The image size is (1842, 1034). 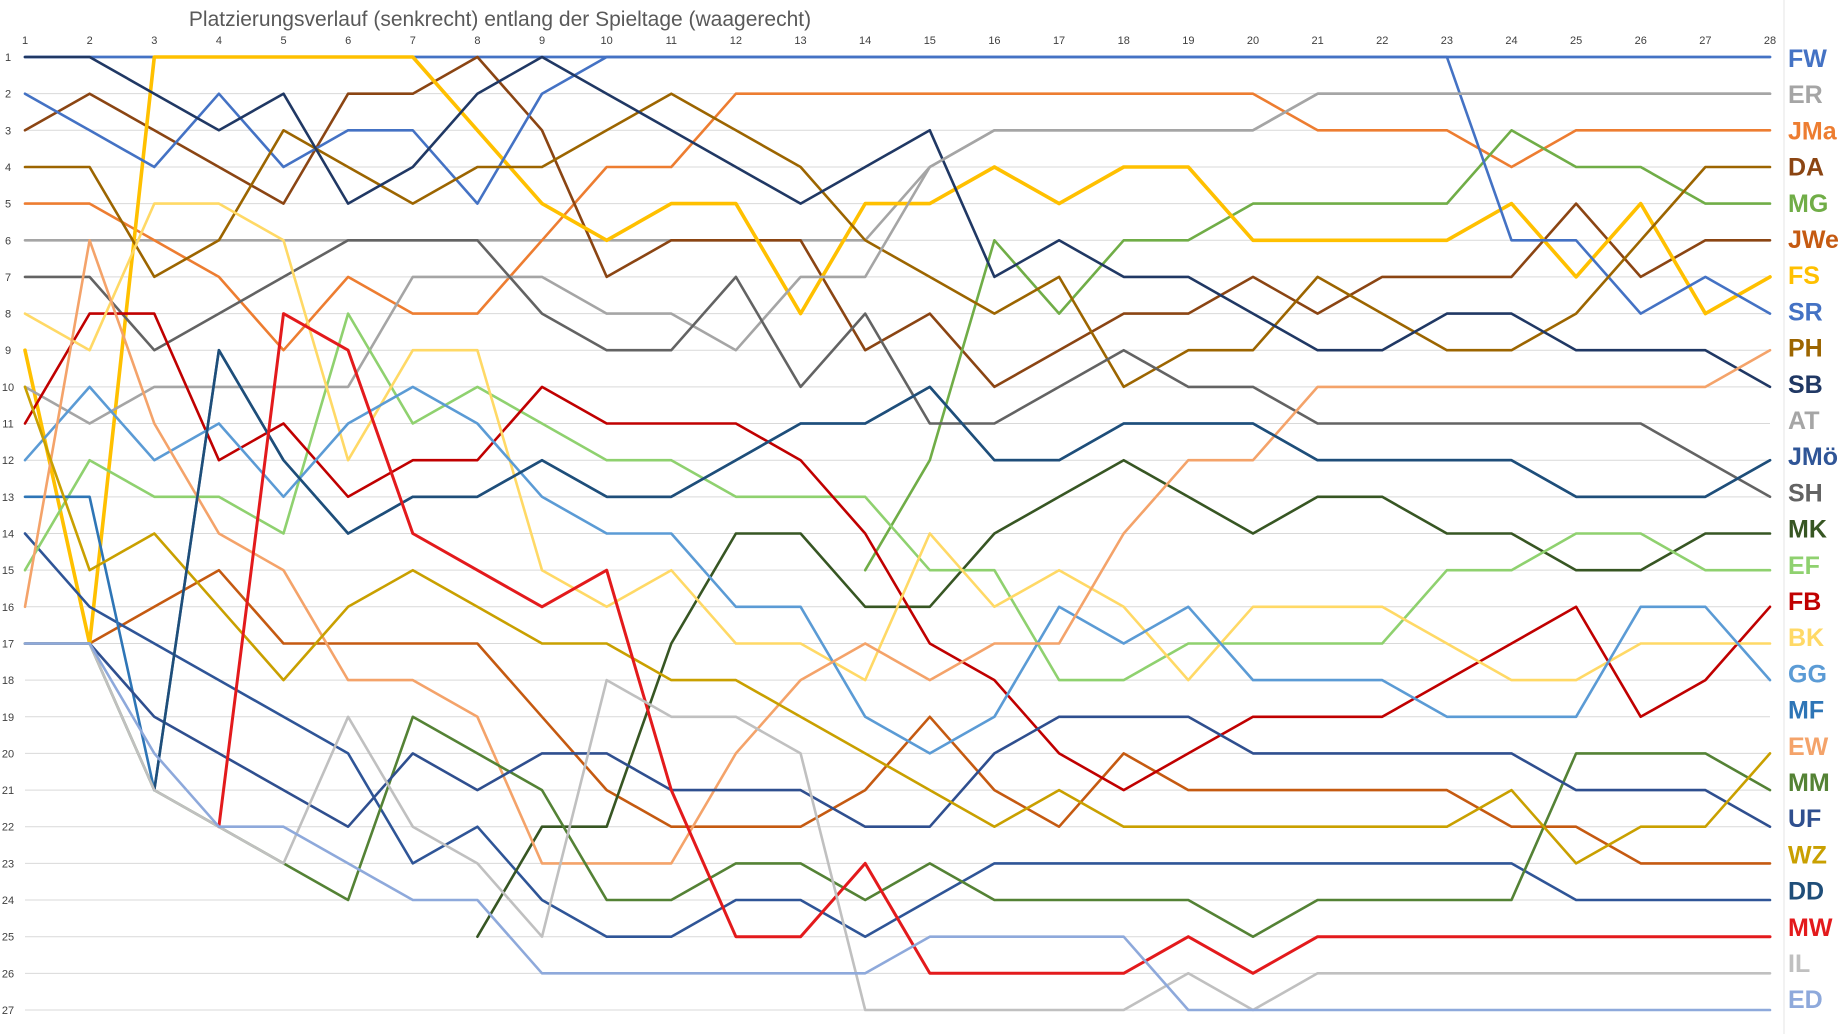 I want to click on y-tick-label: 13, so click(x=8, y=498).